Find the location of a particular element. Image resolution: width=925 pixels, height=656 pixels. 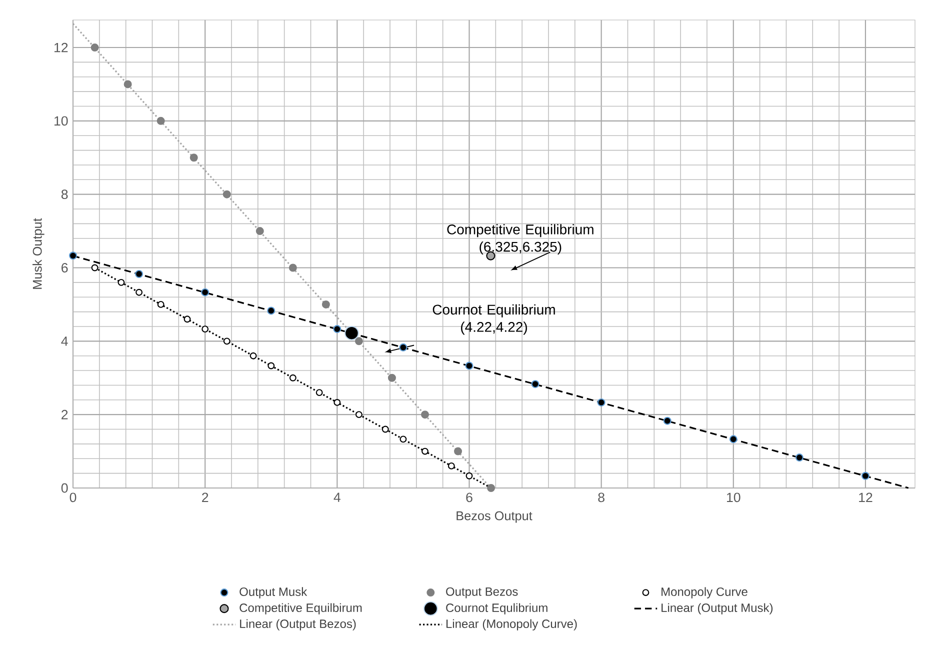

x-tick-label: 4 is located at coordinates (337, 497).